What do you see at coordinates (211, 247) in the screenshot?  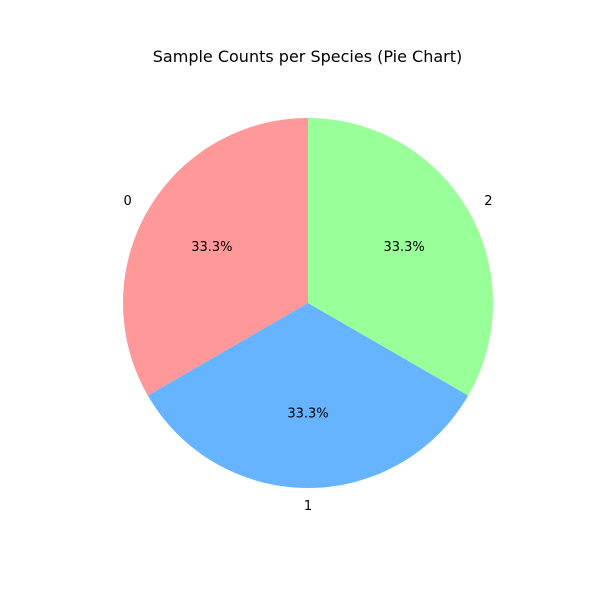 I see `slice-percent-0: 33.3%` at bounding box center [211, 247].